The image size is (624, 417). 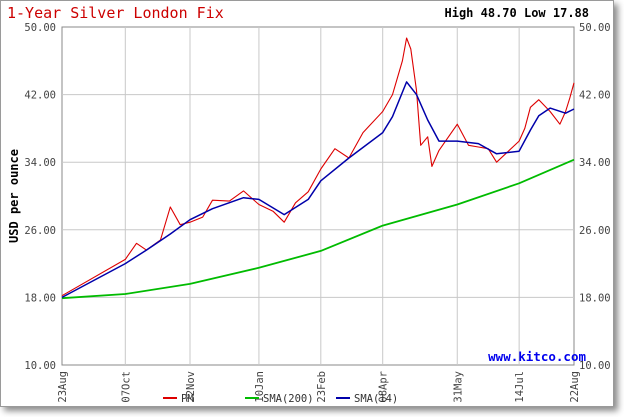 I want to click on x-tick-label: 14Jul, so click(x=520, y=387).